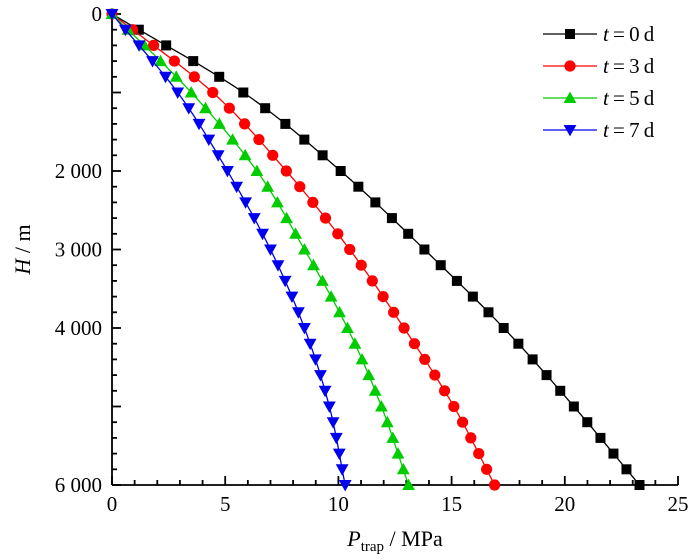 This screenshot has width=700, height=560. What do you see at coordinates (112, 504) in the screenshot?
I see `x-tick-label: 0` at bounding box center [112, 504].